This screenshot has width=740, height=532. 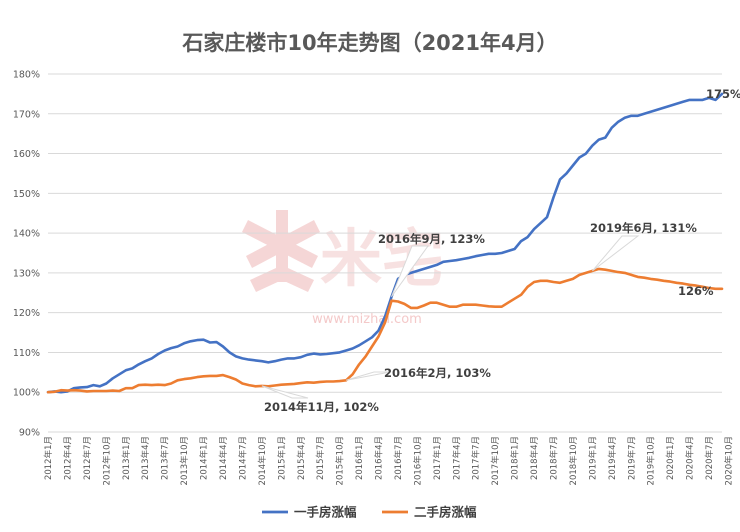 What do you see at coordinates (26, 353) in the screenshot?
I see `y-tick-label: 110%` at bounding box center [26, 353].